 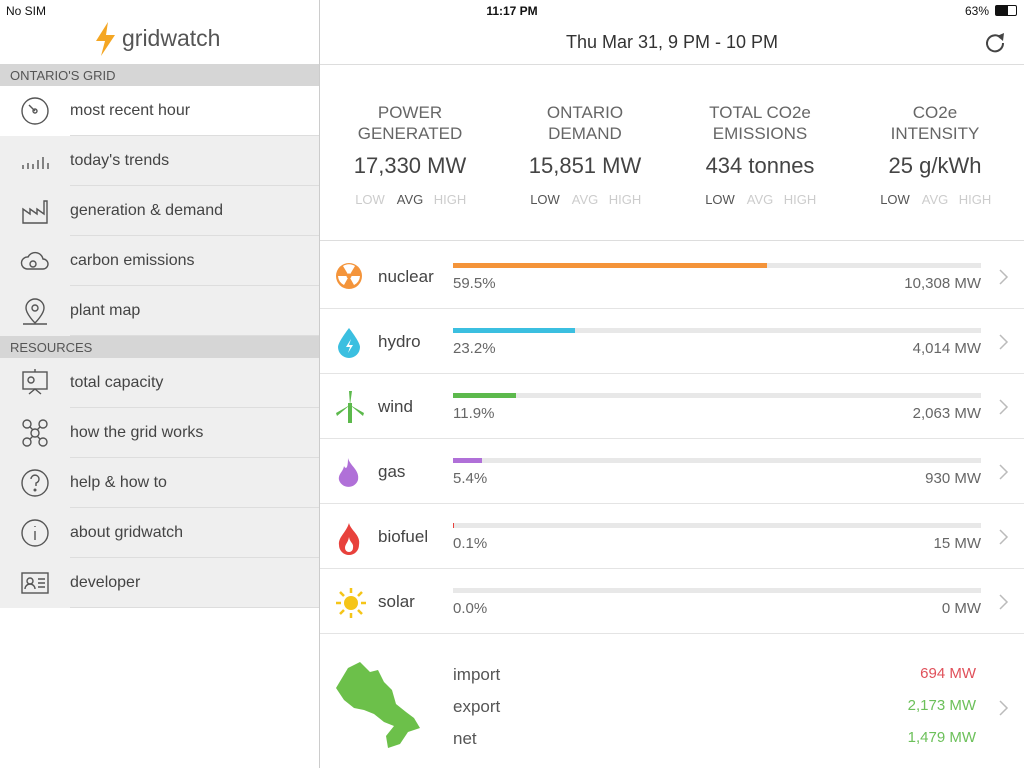 I want to click on menu-item: plant map, so click(x=159, y=311).